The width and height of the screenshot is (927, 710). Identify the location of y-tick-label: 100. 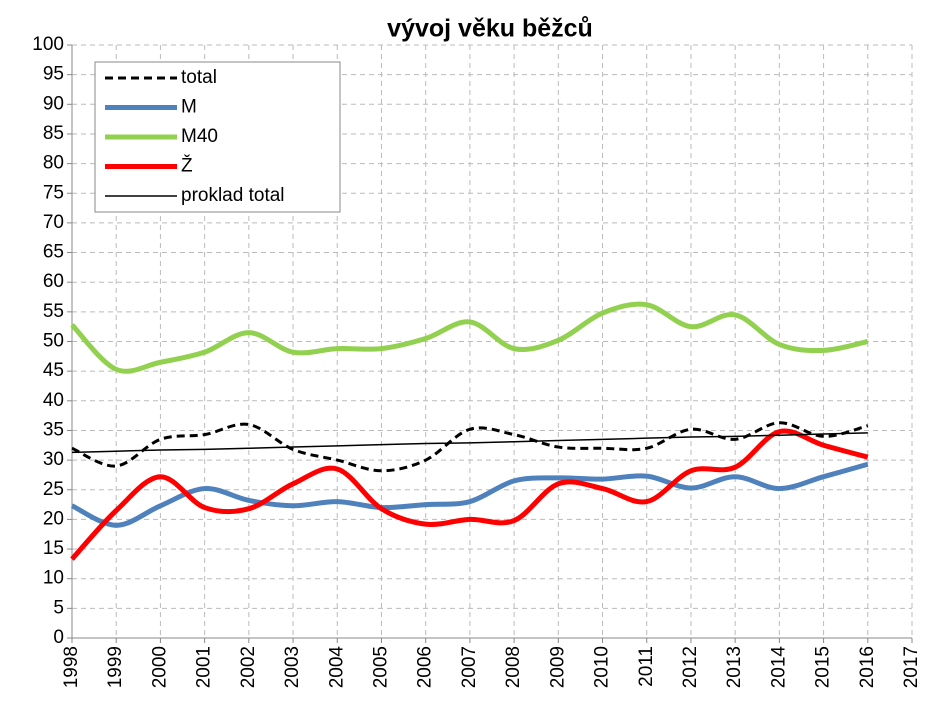
(48, 44).